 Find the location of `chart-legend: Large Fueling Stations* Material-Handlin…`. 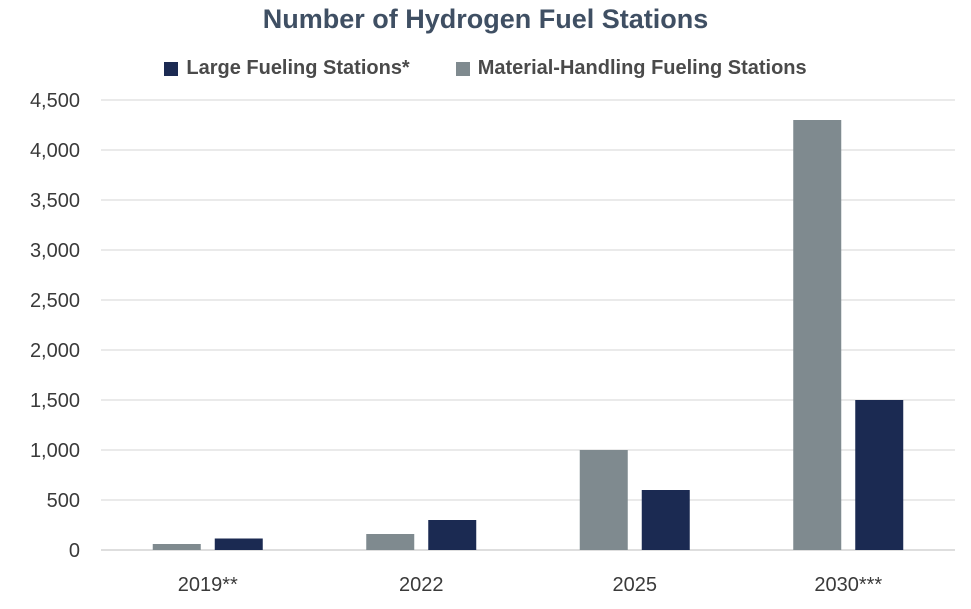

chart-legend: Large Fueling Stations* Material-Handlin… is located at coordinates (485, 68).